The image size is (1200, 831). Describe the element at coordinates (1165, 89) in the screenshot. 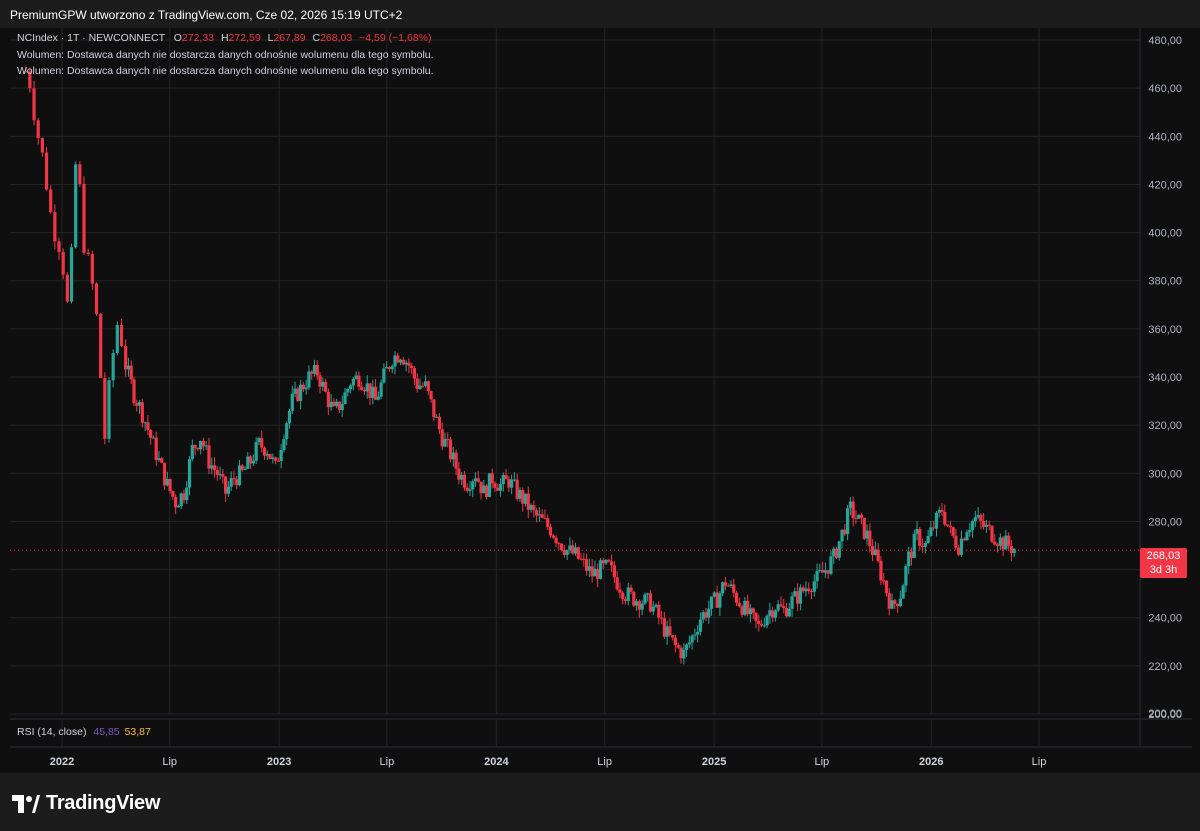

I see `y-tick-label: 460,00` at that location.